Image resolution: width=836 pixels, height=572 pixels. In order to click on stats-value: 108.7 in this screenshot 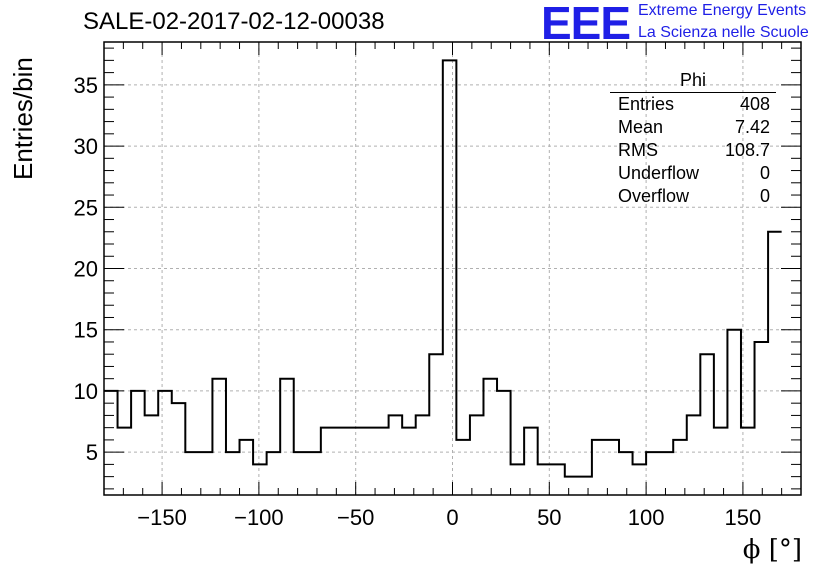, I will do `click(747, 150)`.